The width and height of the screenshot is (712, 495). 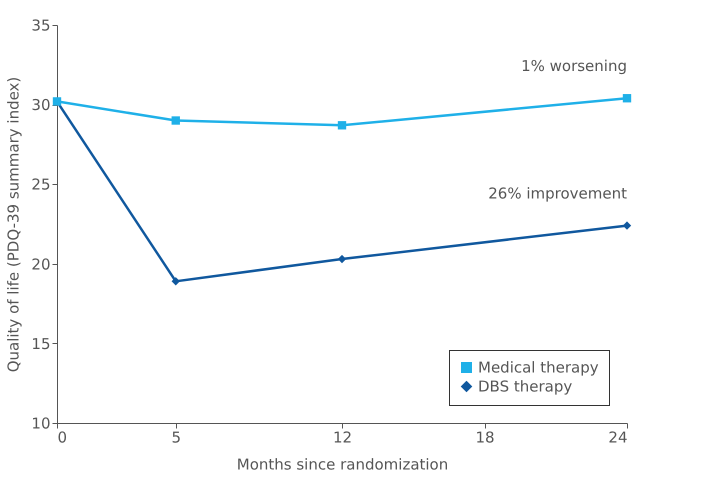 What do you see at coordinates (342, 465) in the screenshot?
I see `x-axis-title: Months since randomization` at bounding box center [342, 465].